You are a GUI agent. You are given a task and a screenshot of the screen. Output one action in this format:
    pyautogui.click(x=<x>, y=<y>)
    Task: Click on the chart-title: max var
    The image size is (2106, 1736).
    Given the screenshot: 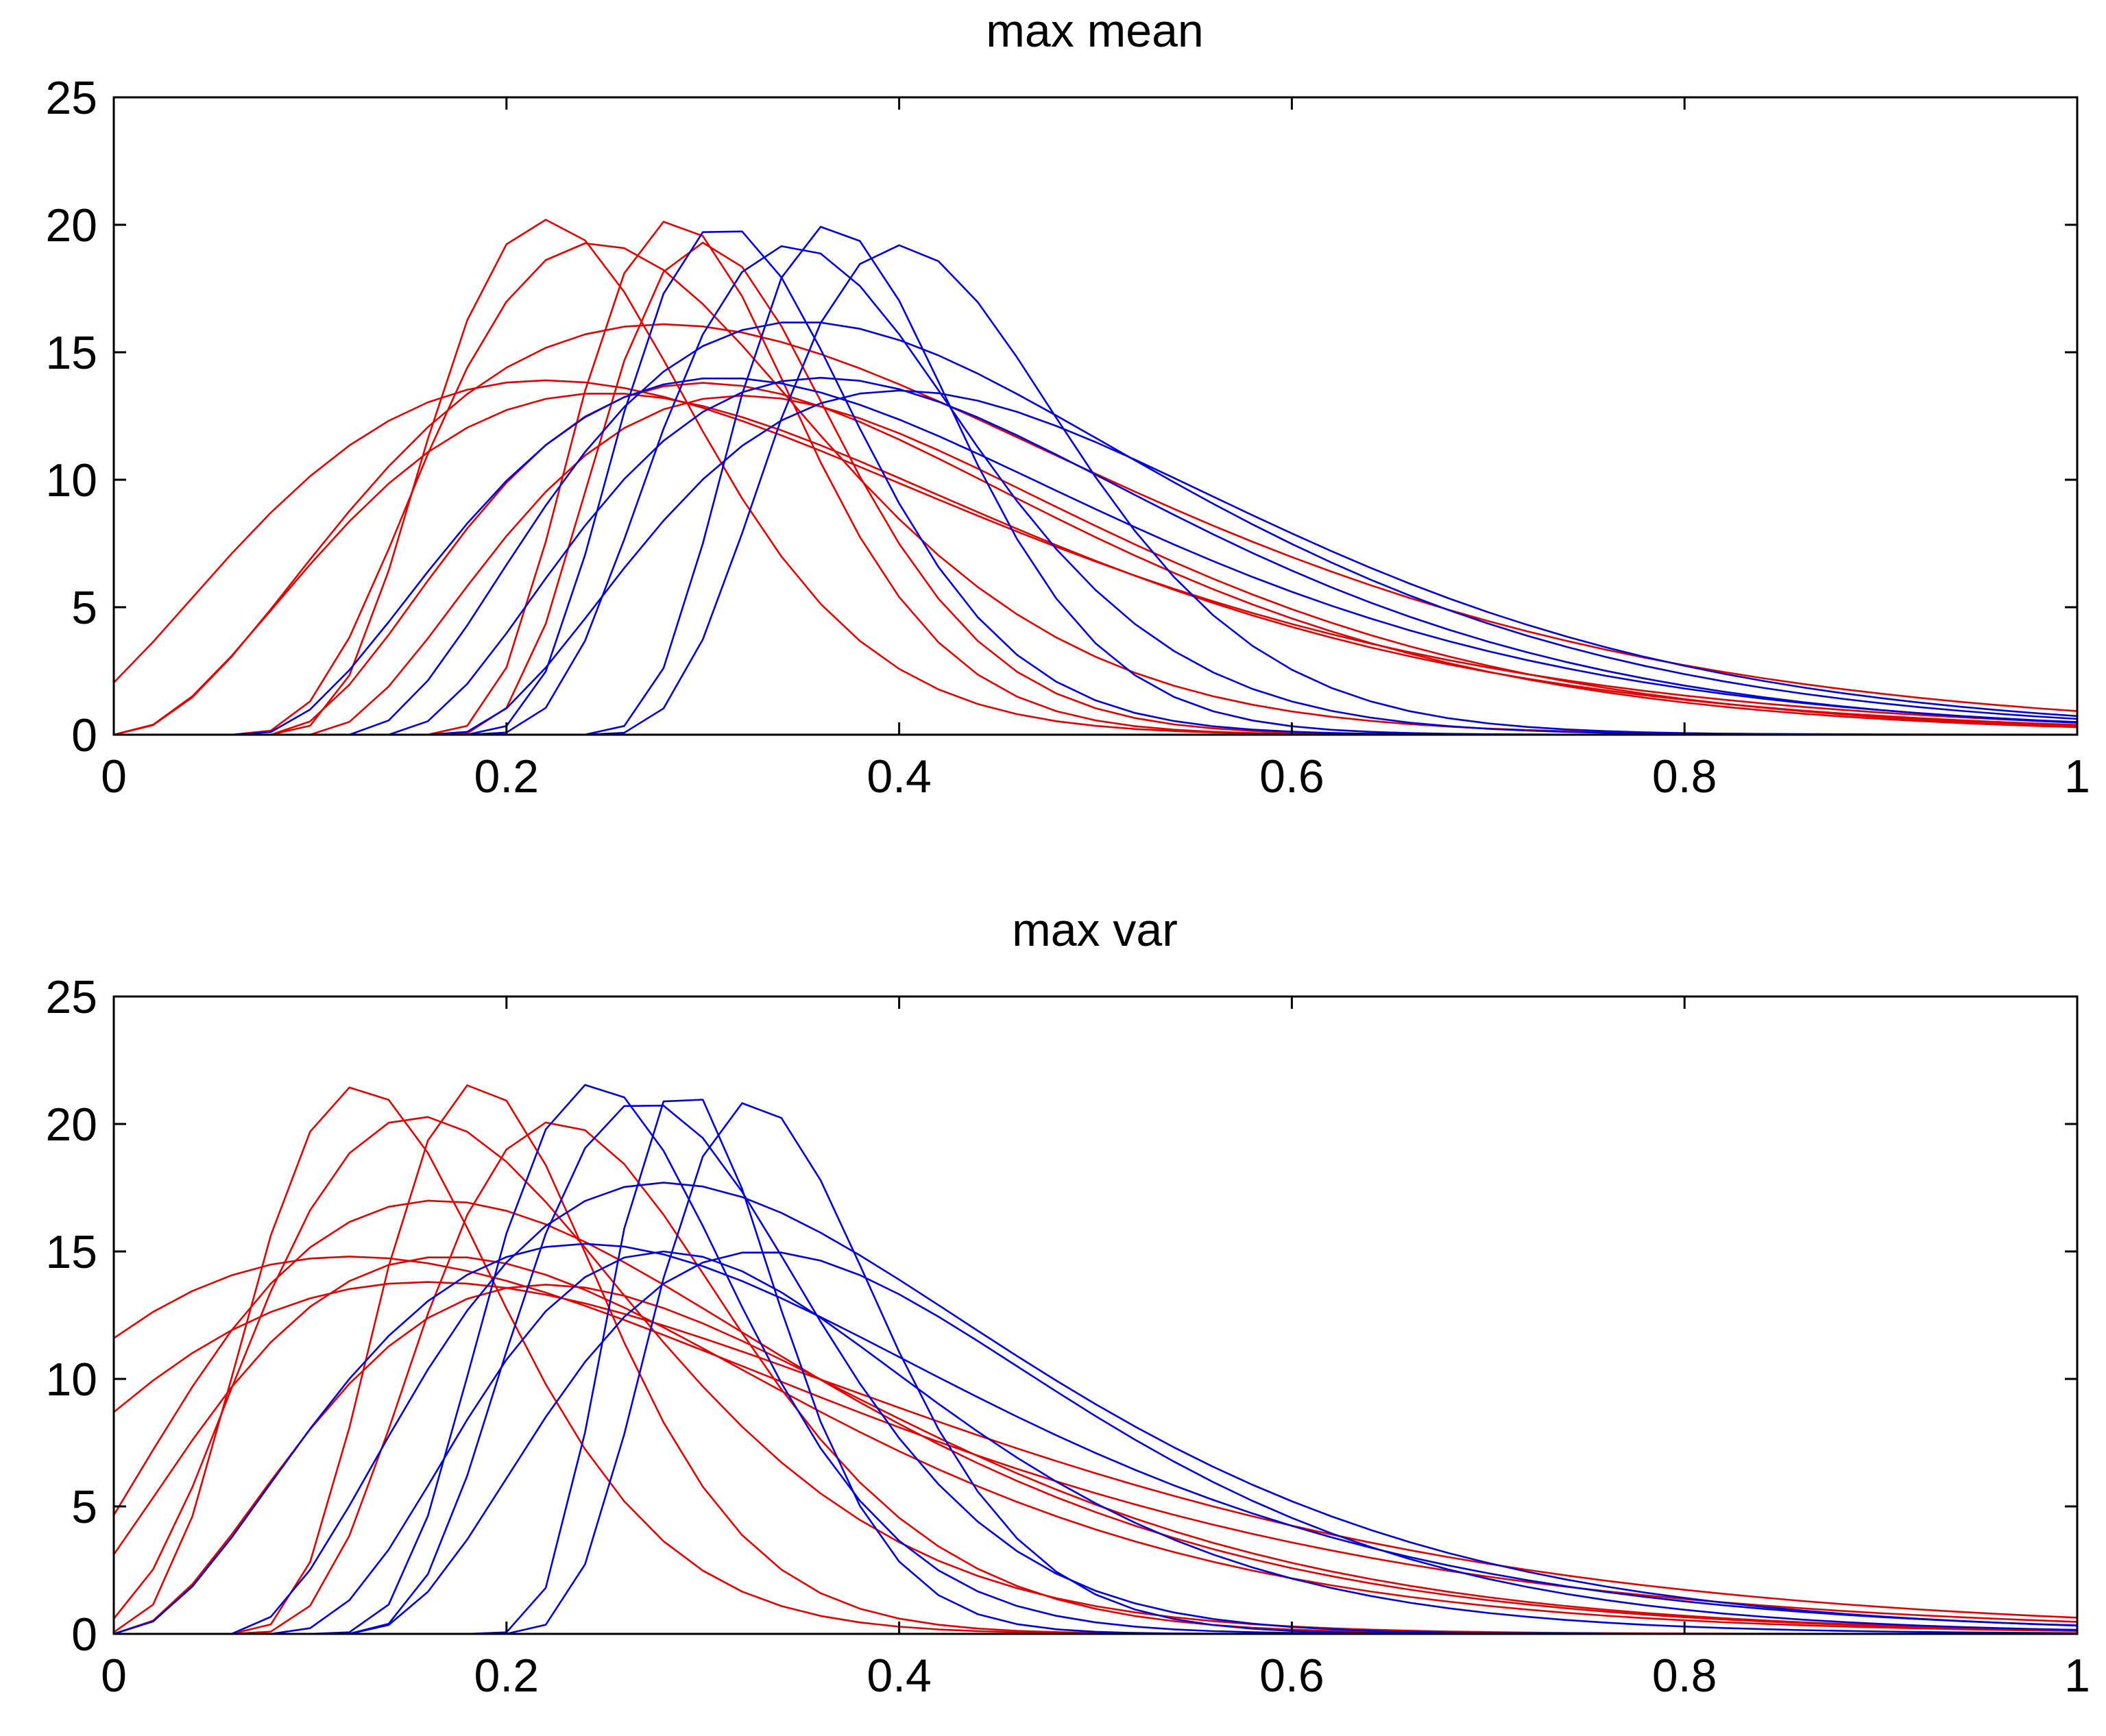 What is the action you would take?
    pyautogui.click(x=1095, y=930)
    